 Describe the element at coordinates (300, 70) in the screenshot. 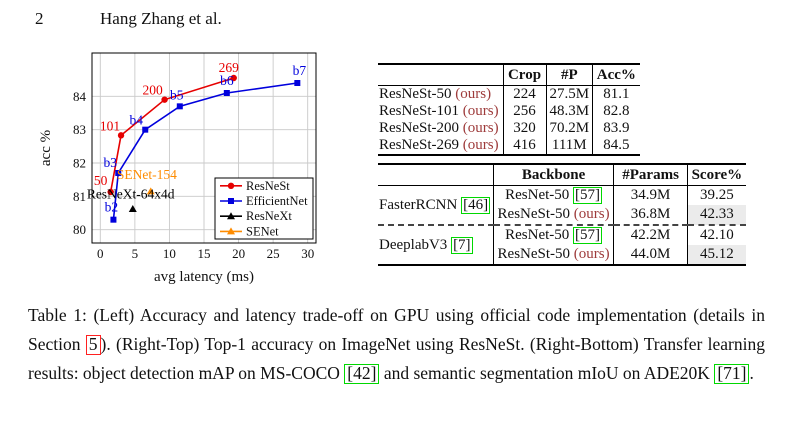

I see `point-label: b7` at that location.